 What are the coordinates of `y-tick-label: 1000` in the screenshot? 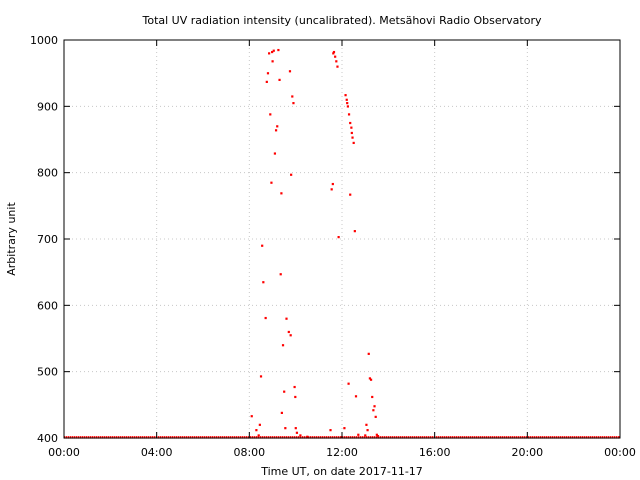 It's located at (44, 40).